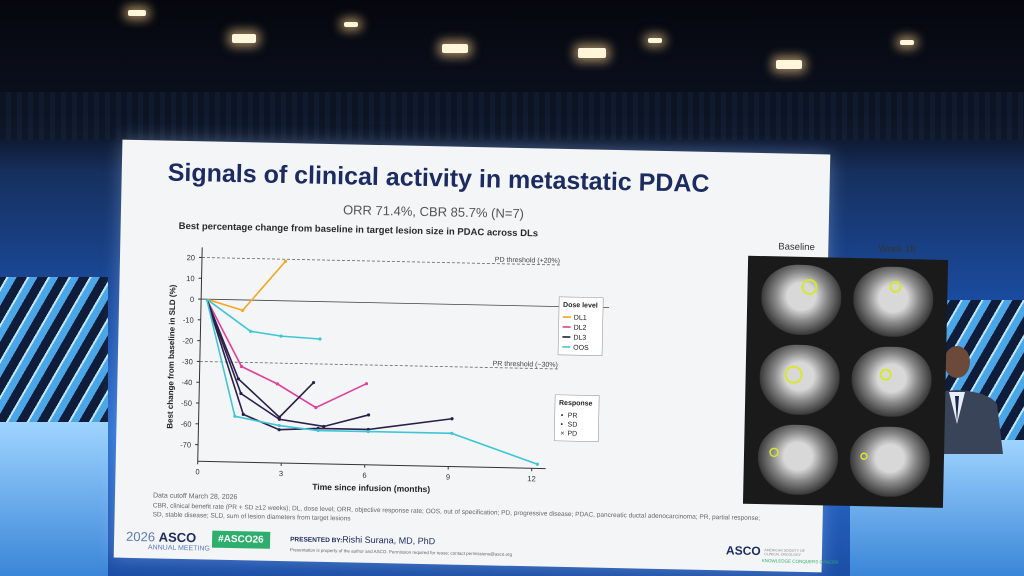  I want to click on hashtag-badge: #ASCO26, so click(240, 539).